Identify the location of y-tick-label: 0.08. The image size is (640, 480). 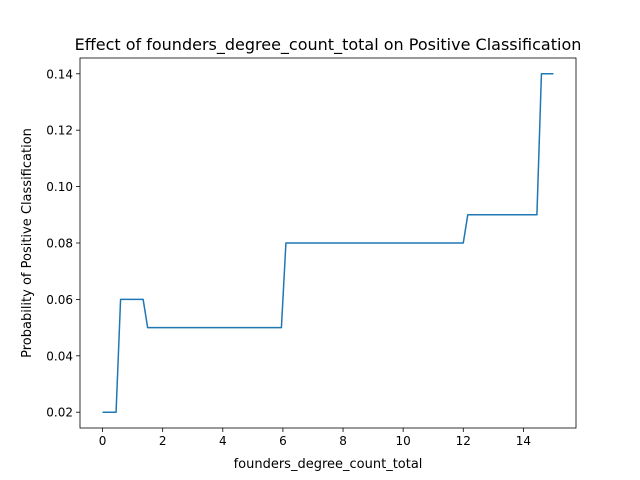
(59, 244).